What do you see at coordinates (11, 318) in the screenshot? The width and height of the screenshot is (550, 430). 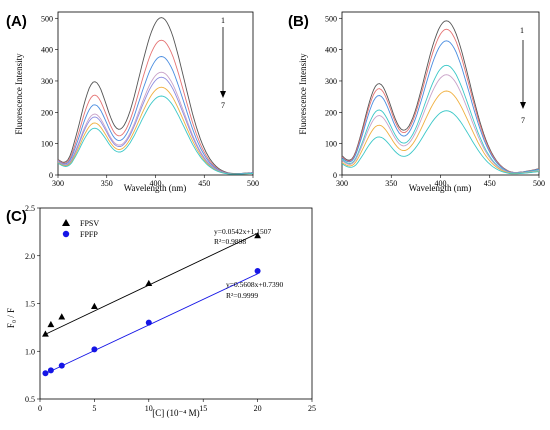 I see `panel-c-y-axis-title: F₀ / F` at bounding box center [11, 318].